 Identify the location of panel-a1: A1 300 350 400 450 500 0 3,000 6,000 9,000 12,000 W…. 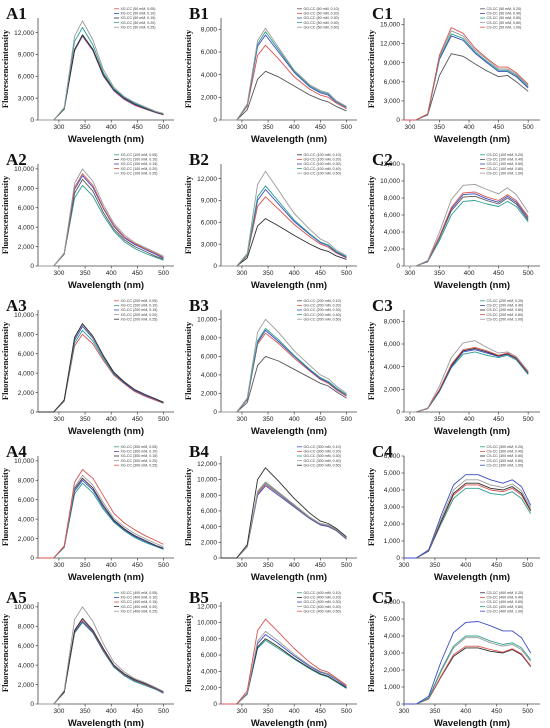
(92, 73).